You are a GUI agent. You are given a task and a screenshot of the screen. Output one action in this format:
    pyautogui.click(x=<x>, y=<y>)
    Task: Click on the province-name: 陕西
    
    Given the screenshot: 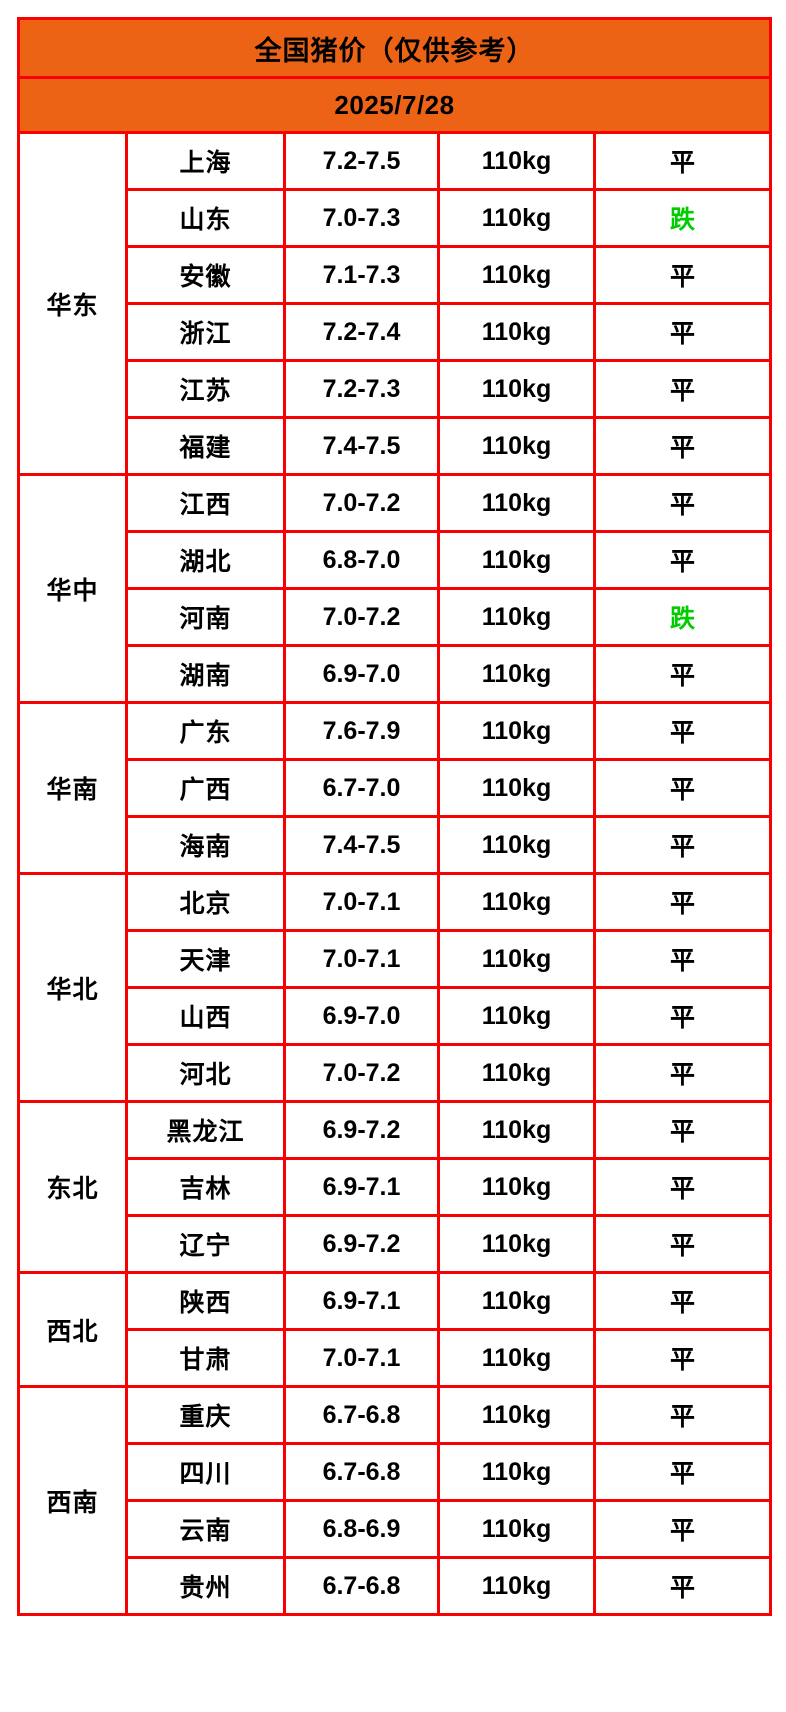 What is the action you would take?
    pyautogui.click(x=205, y=1301)
    